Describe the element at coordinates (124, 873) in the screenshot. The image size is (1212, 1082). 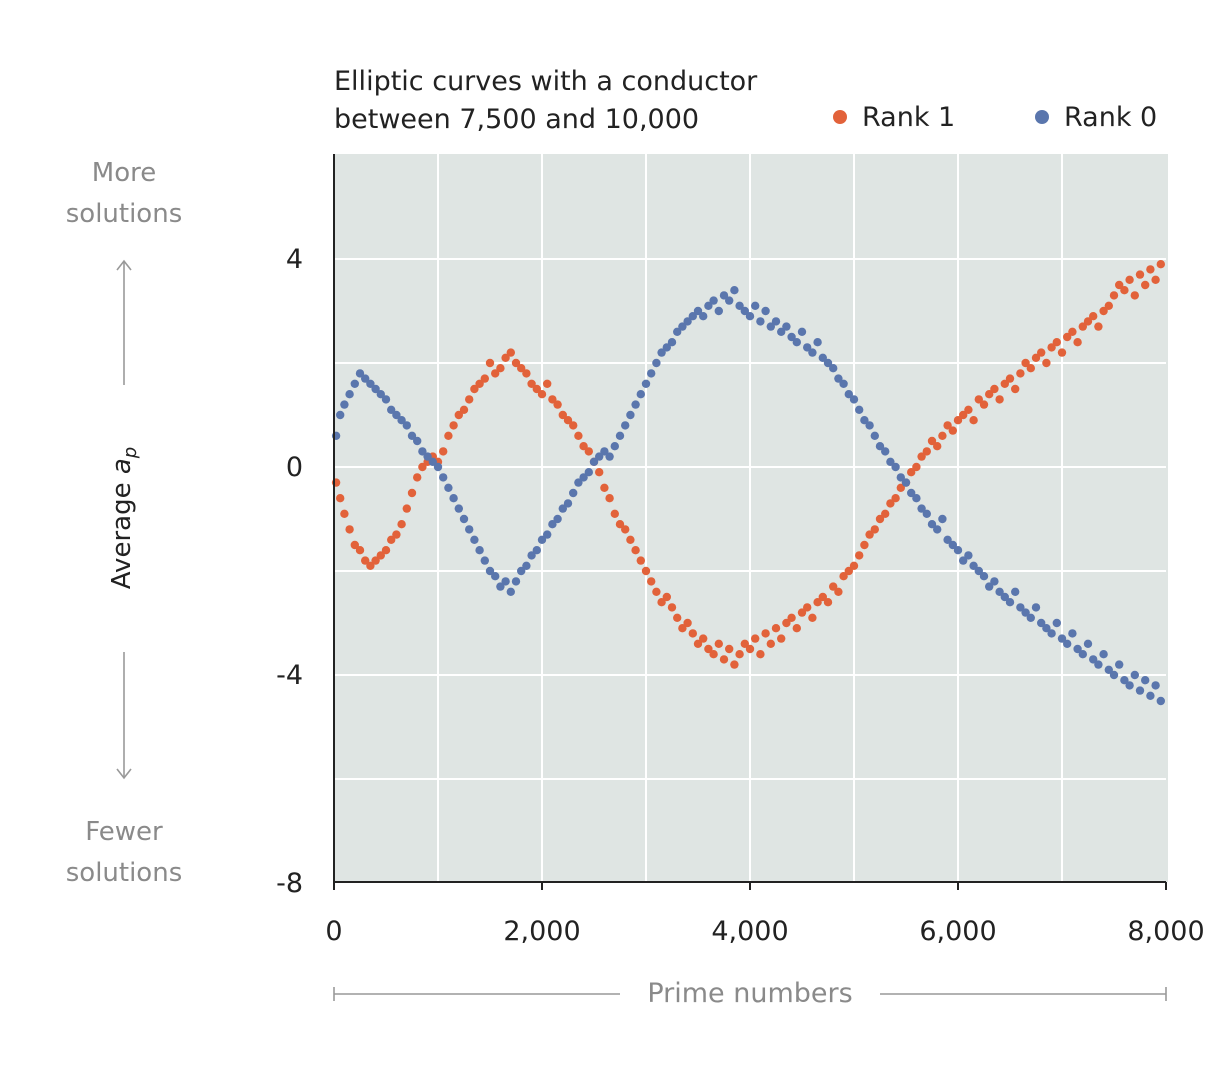
I see `annotation-fewer-line-2: solutions` at that location.